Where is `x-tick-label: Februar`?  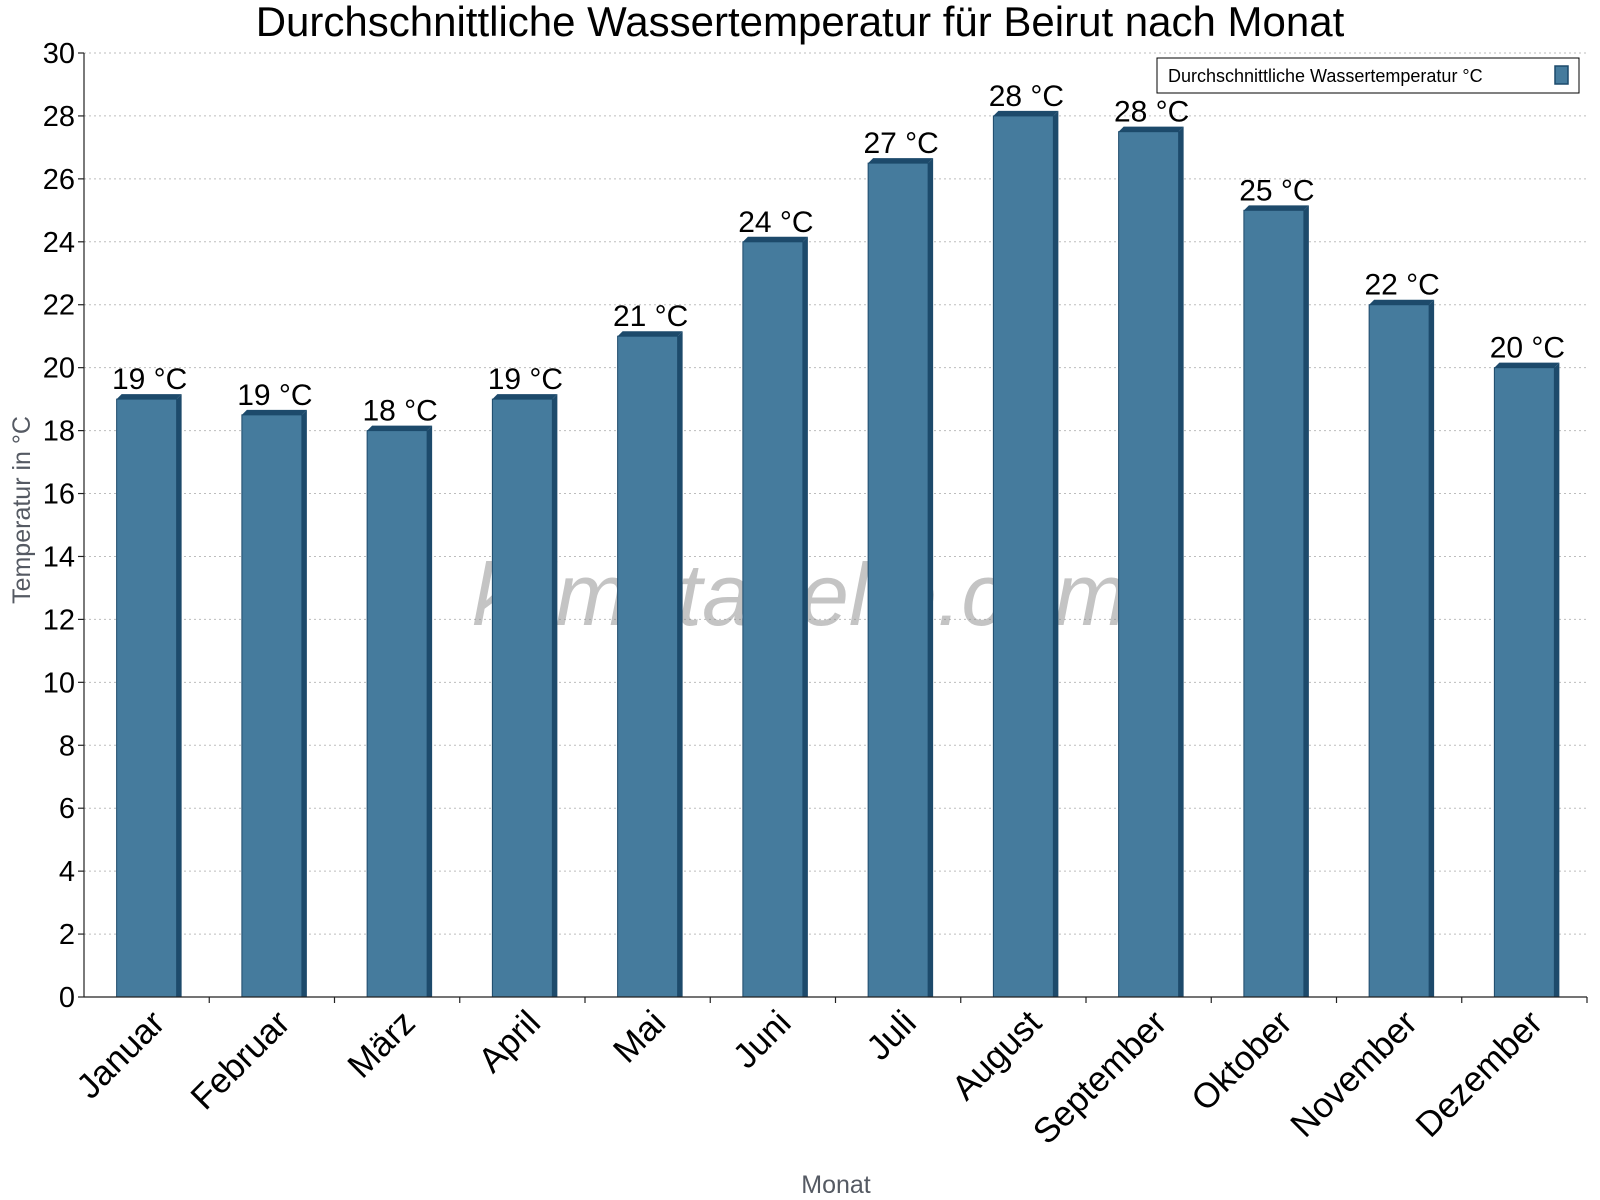 x-tick-label: Februar is located at coordinates (240, 1060).